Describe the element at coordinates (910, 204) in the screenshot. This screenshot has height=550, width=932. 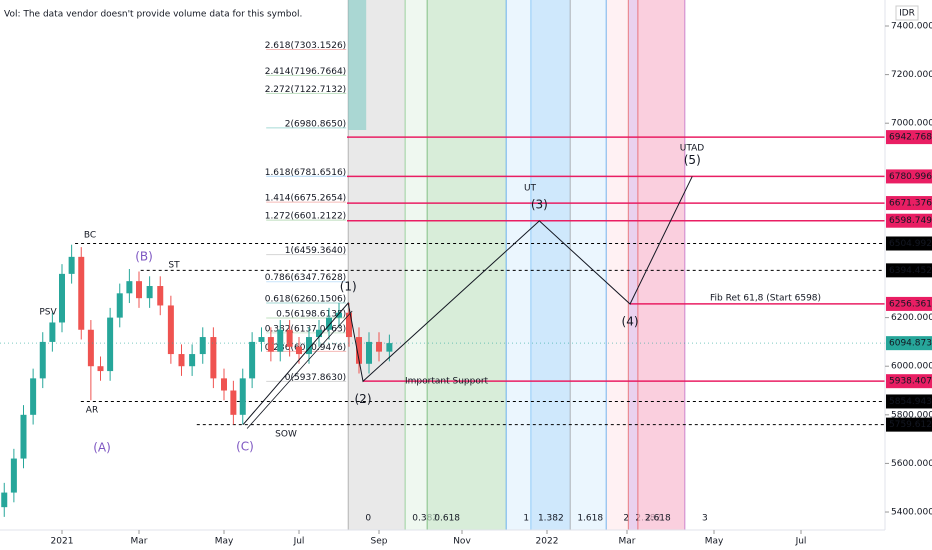
I see `price-label: 6671.3768` at that location.